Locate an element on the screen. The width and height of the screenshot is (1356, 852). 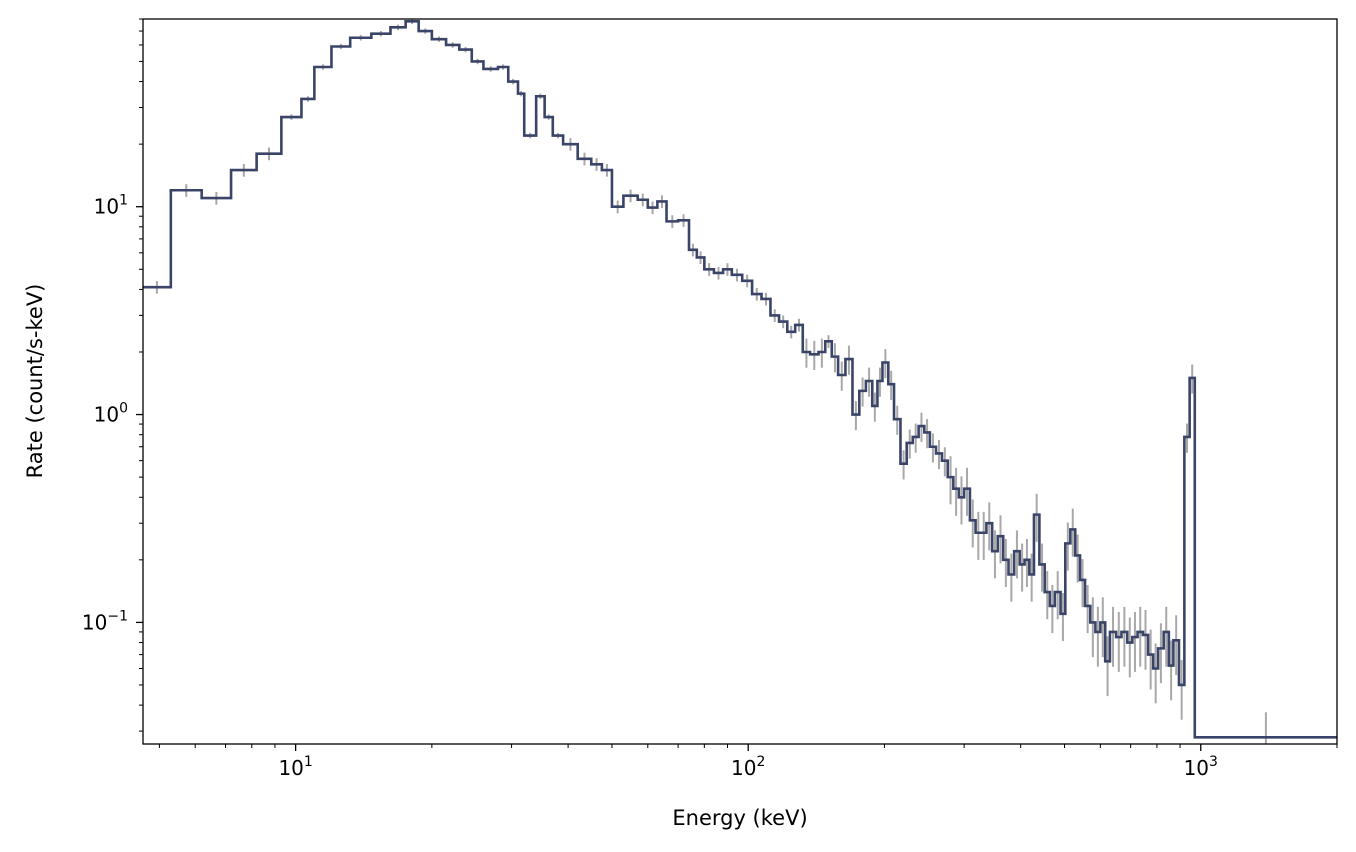
y-axis-ticks: 10⁻¹ 10⁰ 10¹ is located at coordinates (112, 375).